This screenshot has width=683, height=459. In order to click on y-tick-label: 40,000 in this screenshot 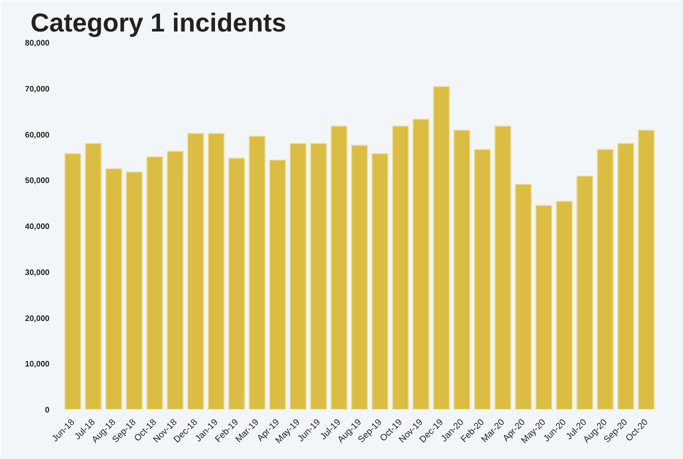, I will do `click(37, 226)`.